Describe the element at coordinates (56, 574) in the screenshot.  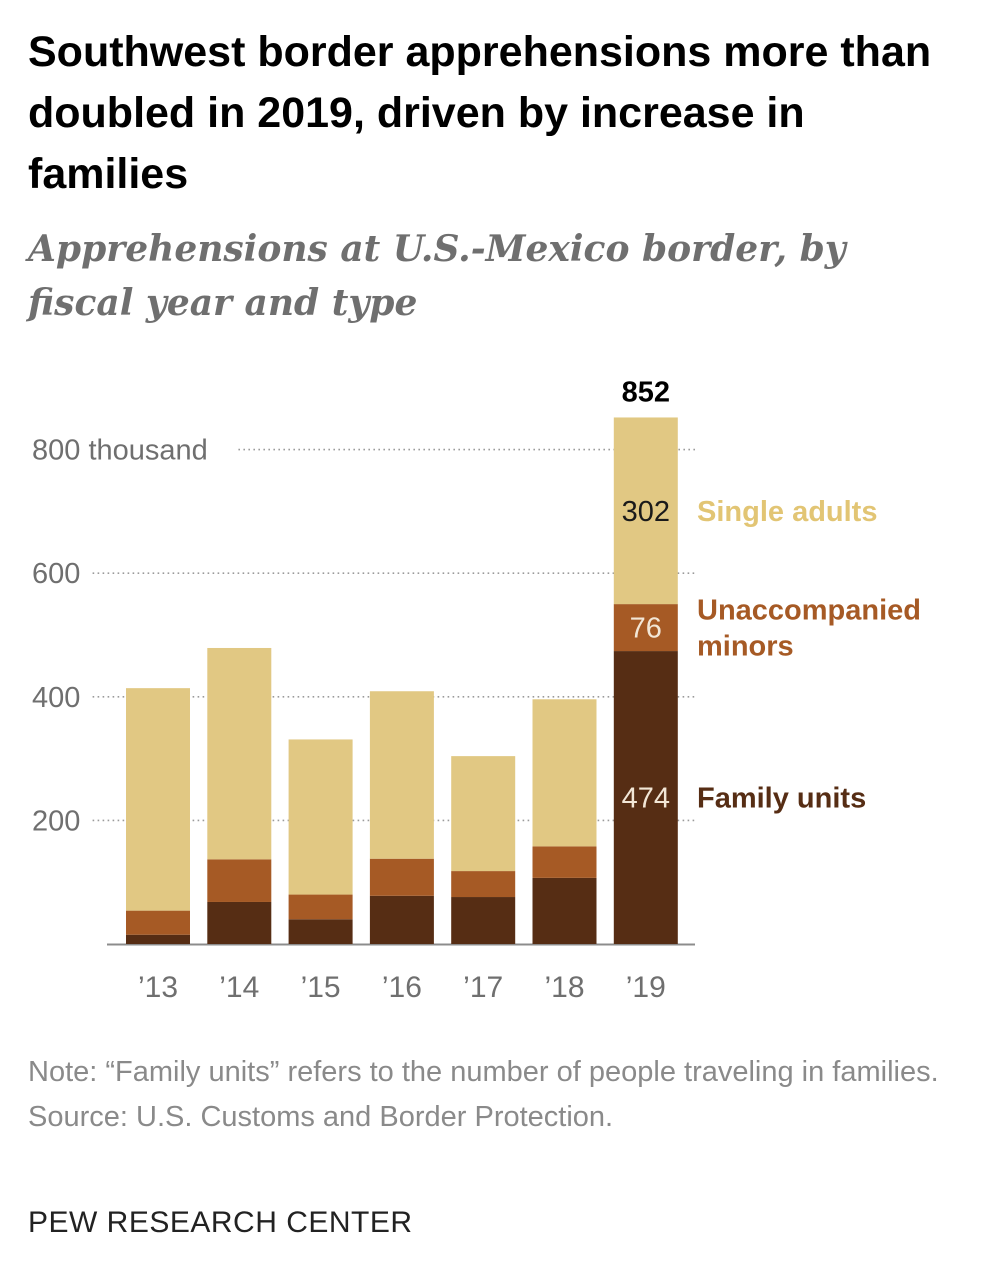
I see `y-tick-label: 600` at that location.